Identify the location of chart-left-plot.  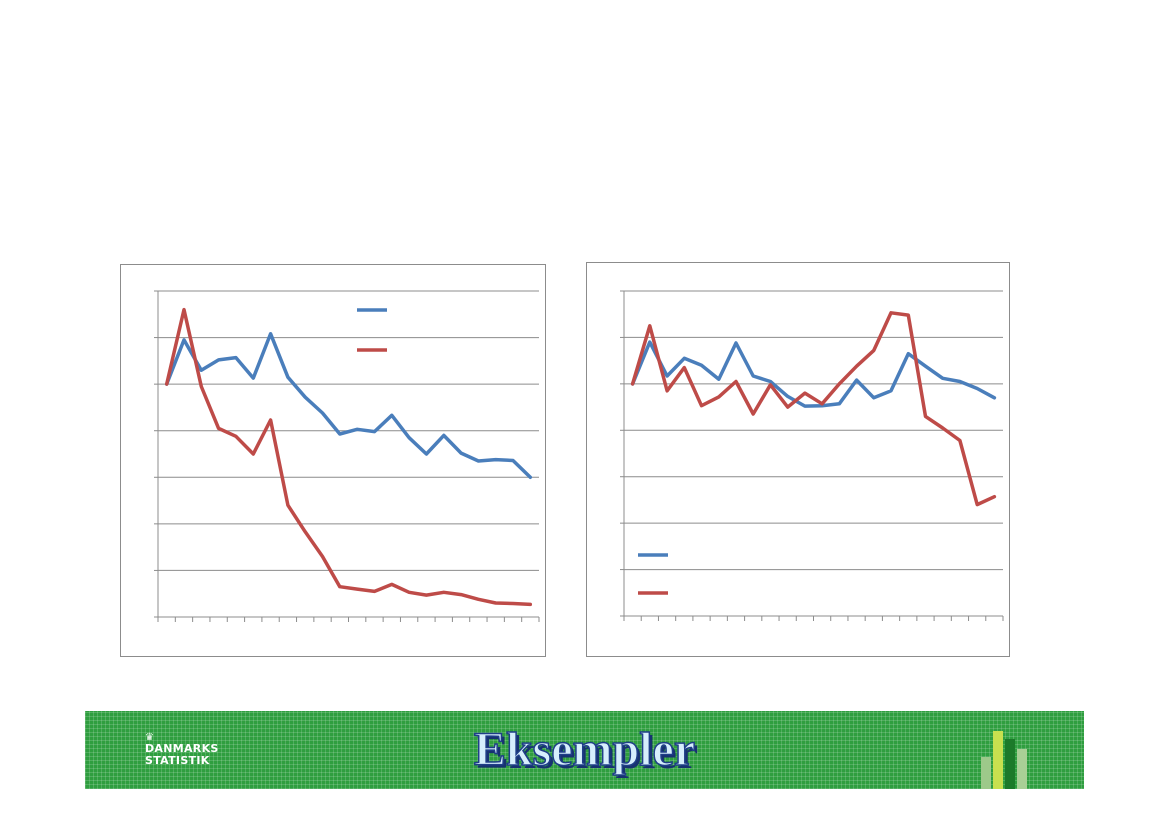
(347, 456).